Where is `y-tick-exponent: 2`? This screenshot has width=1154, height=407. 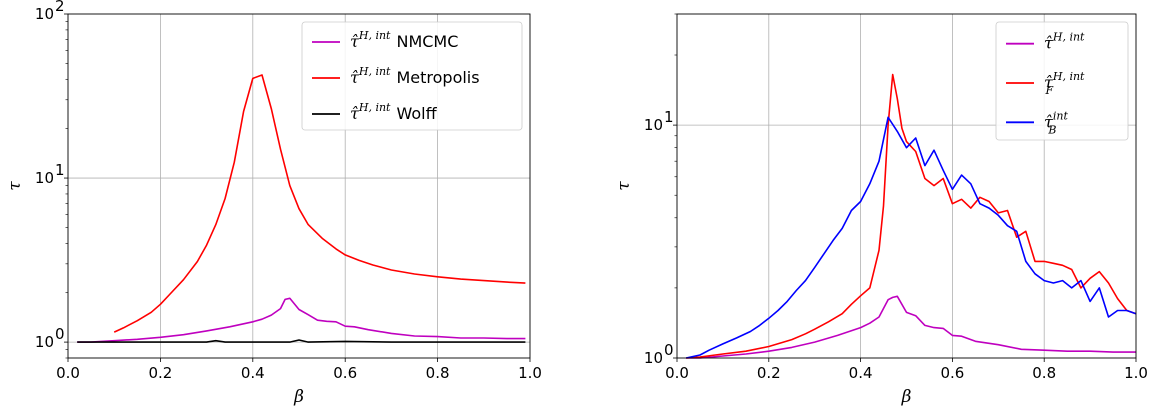 y-tick-exponent: 2 is located at coordinates (60, 7).